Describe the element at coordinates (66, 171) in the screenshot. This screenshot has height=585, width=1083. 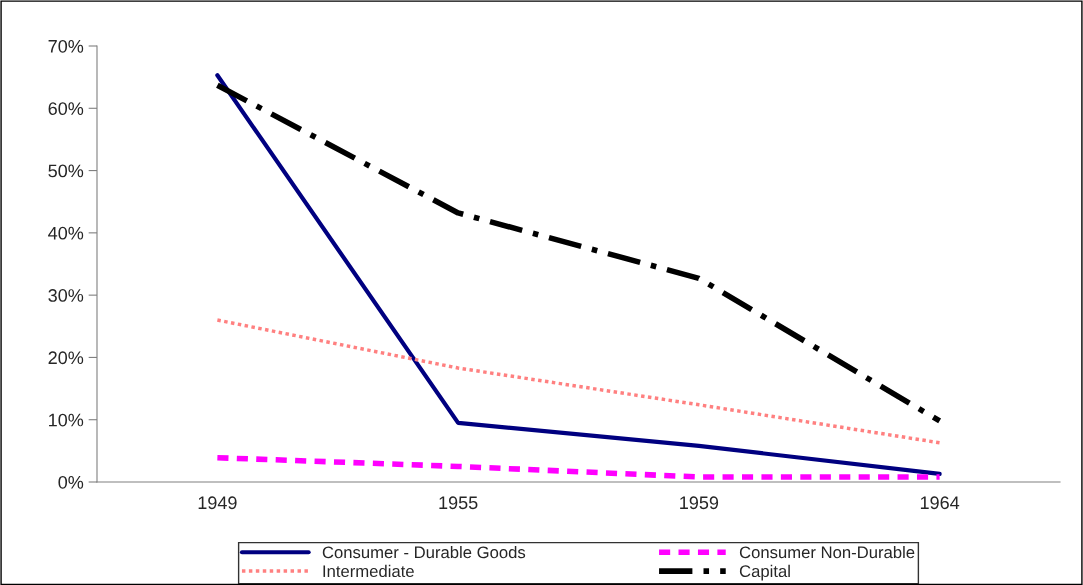
I see `y-tick-label: 50%` at that location.